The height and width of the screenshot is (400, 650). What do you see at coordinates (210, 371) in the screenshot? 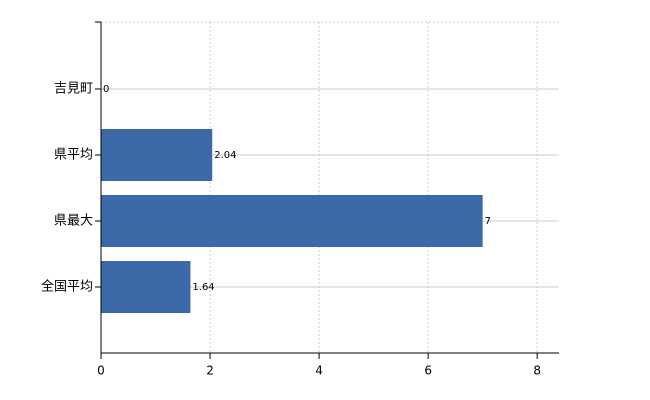
I see `x-tick-label: 2` at bounding box center [210, 371].